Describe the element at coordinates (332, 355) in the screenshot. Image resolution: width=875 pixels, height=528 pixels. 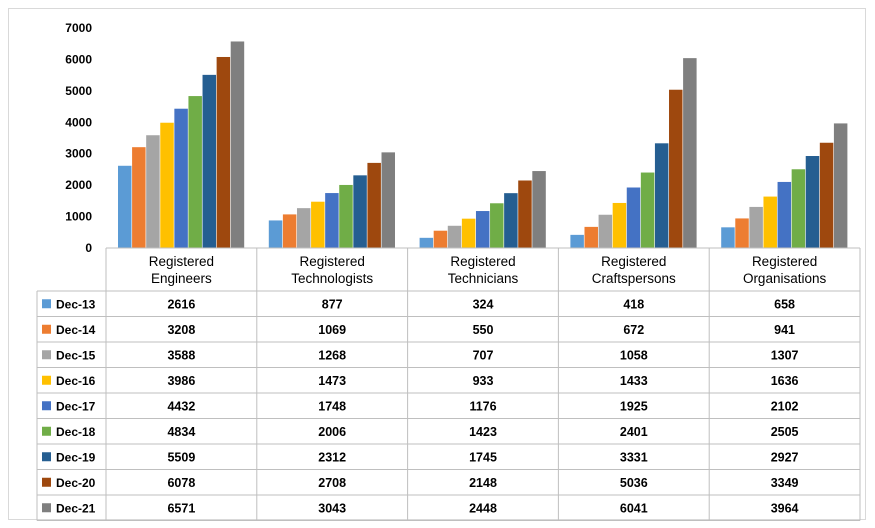
I see `table-cell-value: 1268` at that location.